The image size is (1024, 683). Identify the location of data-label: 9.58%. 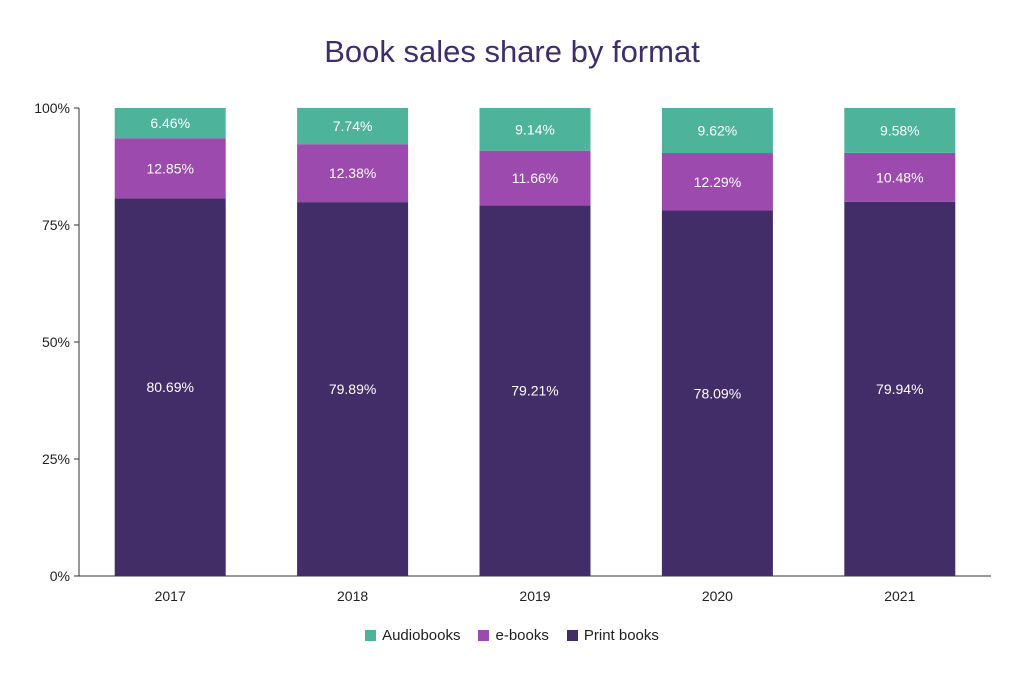
(900, 130).